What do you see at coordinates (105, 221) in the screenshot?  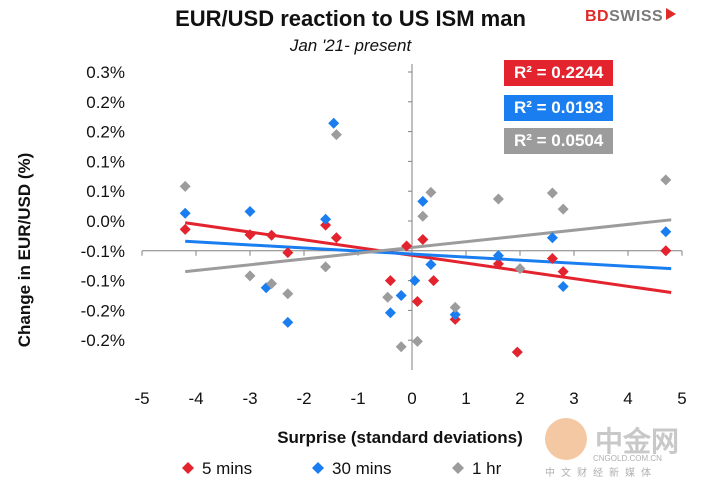 I see `y-tick-label: 0.0%` at bounding box center [105, 221].